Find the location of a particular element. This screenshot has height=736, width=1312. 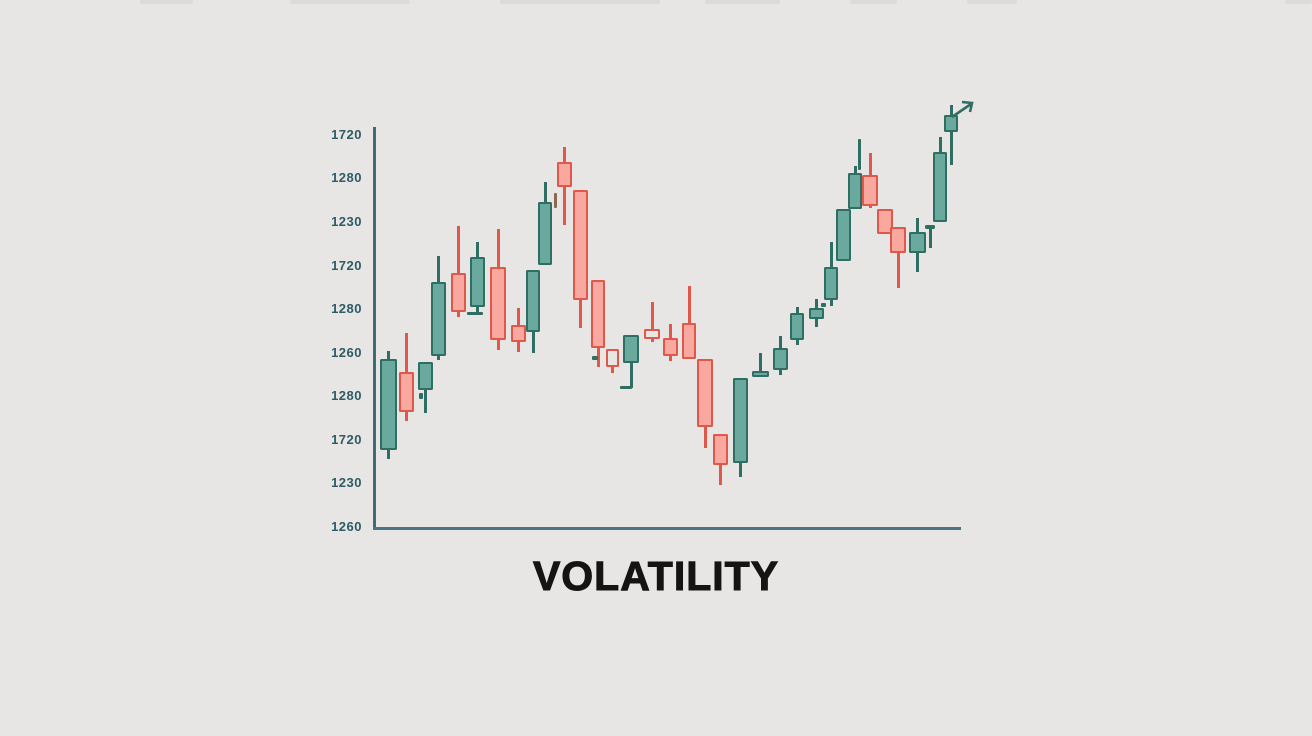

brown-tick is located at coordinates (555, 200).